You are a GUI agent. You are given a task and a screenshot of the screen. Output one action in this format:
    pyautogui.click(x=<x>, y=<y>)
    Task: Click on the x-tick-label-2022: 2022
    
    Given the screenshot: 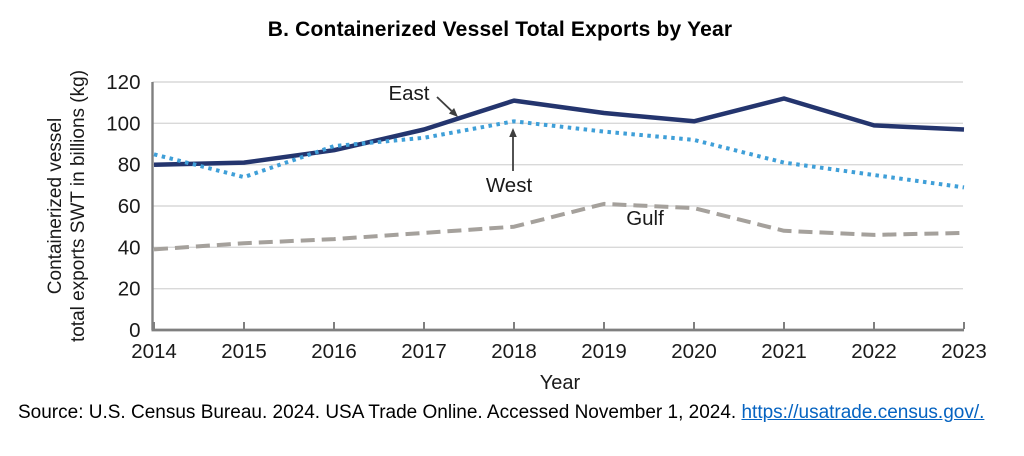 What is the action you would take?
    pyautogui.click(x=874, y=351)
    